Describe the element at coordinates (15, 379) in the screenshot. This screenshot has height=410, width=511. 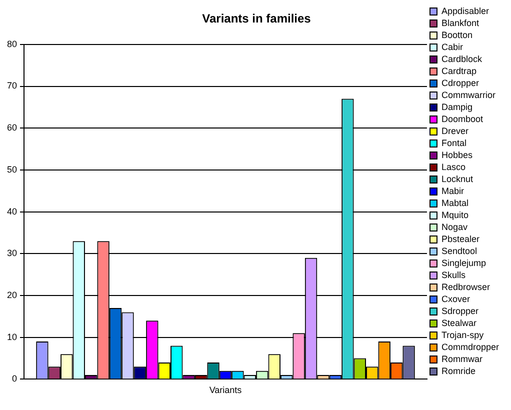
I see `y-tick-label: 0` at that location.